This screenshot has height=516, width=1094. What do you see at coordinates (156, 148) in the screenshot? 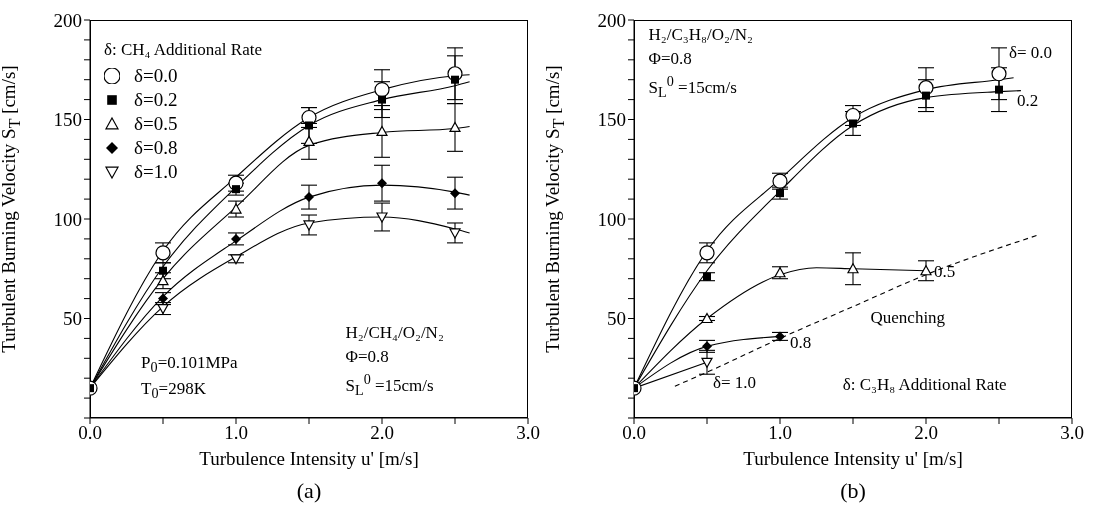
I see `legend-label: δ=0.8` at bounding box center [156, 148].